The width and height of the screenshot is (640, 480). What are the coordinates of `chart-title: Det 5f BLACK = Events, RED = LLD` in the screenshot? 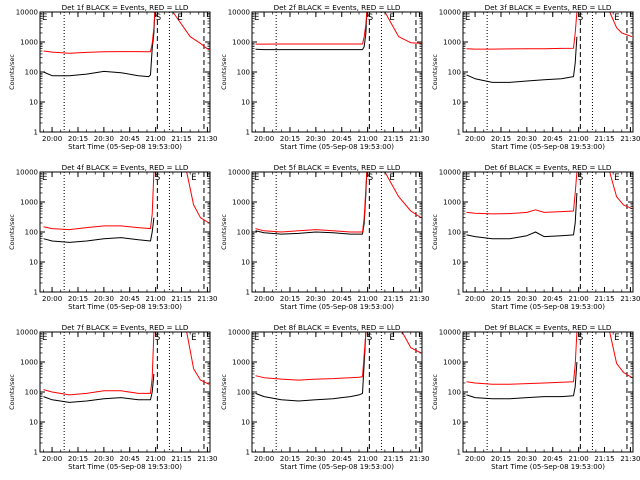 It's located at (337, 167).